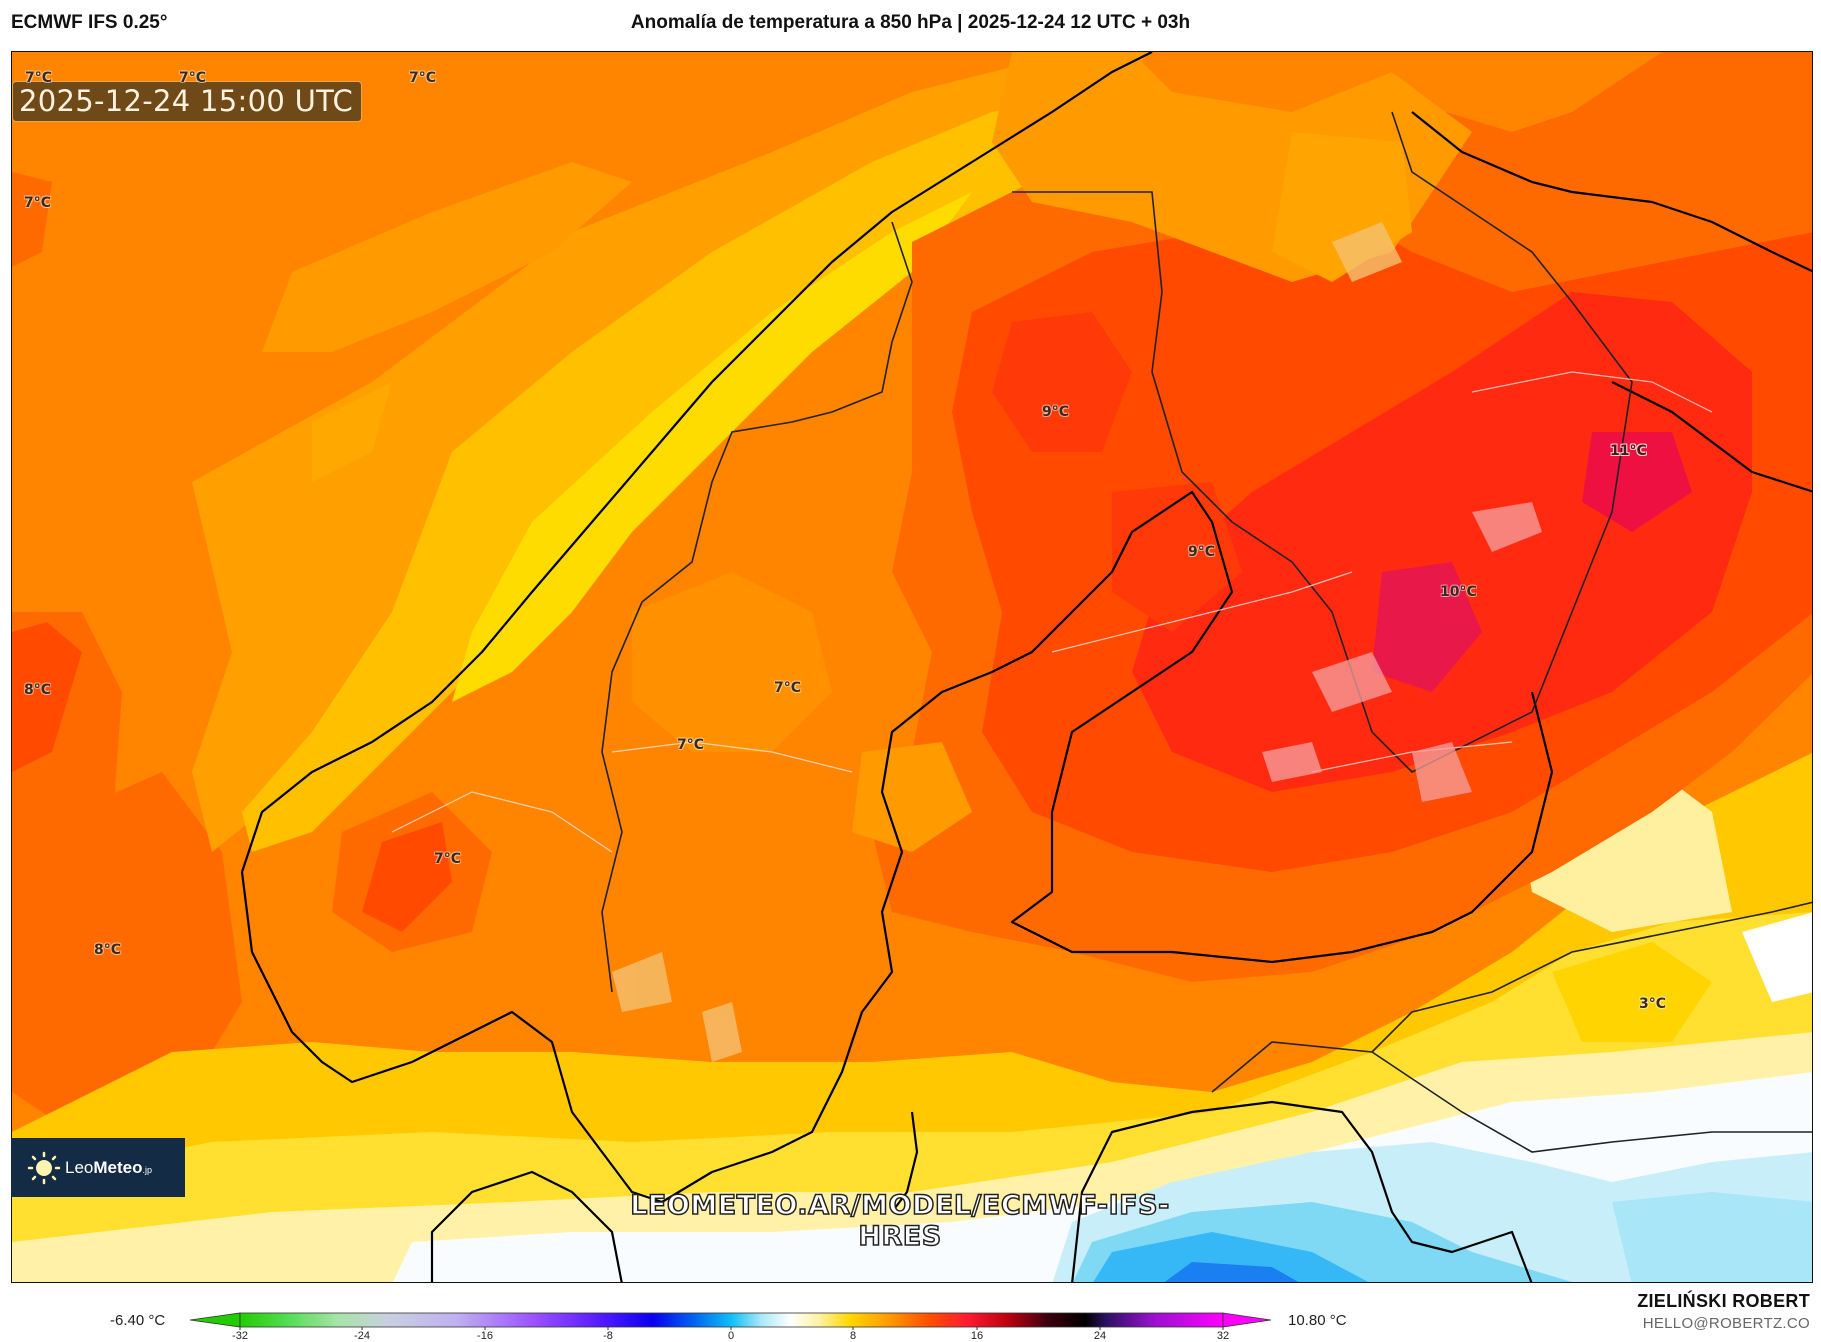 Image resolution: width=1821 pixels, height=1342 pixels. Describe the element at coordinates (109, 1167) in the screenshot. I see `logo-text: LeoMeteo.jp` at that location.